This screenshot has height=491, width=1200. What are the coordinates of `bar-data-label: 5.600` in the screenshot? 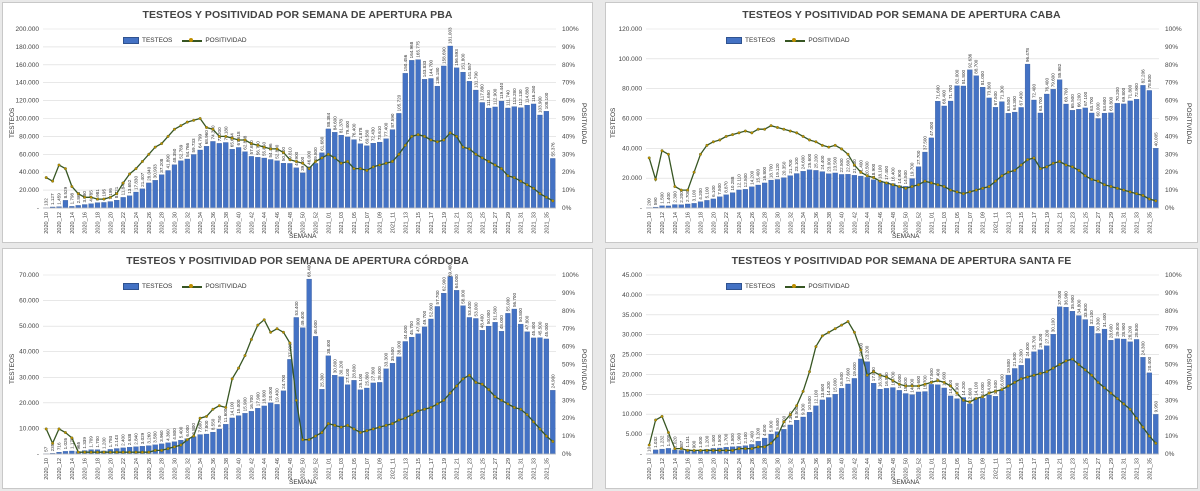 It's located at (777, 424).